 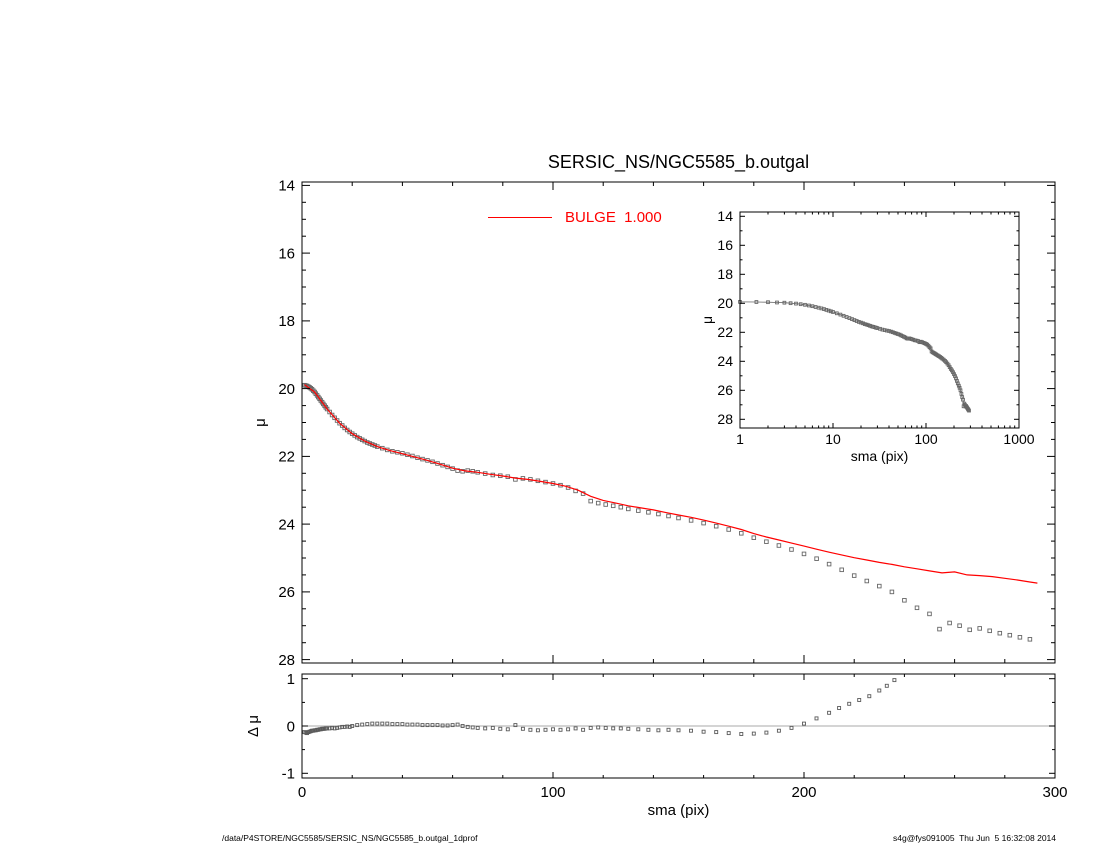 What do you see at coordinates (678, 162) in the screenshot?
I see `plot-title: SERSIC_NS/NGC5585_b.outgal` at bounding box center [678, 162].